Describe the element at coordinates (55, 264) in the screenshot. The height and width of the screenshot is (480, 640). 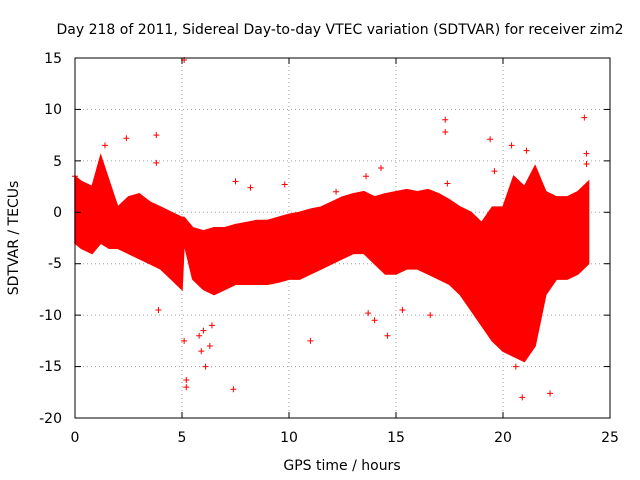
I see `y-tick-label: -5` at that location.